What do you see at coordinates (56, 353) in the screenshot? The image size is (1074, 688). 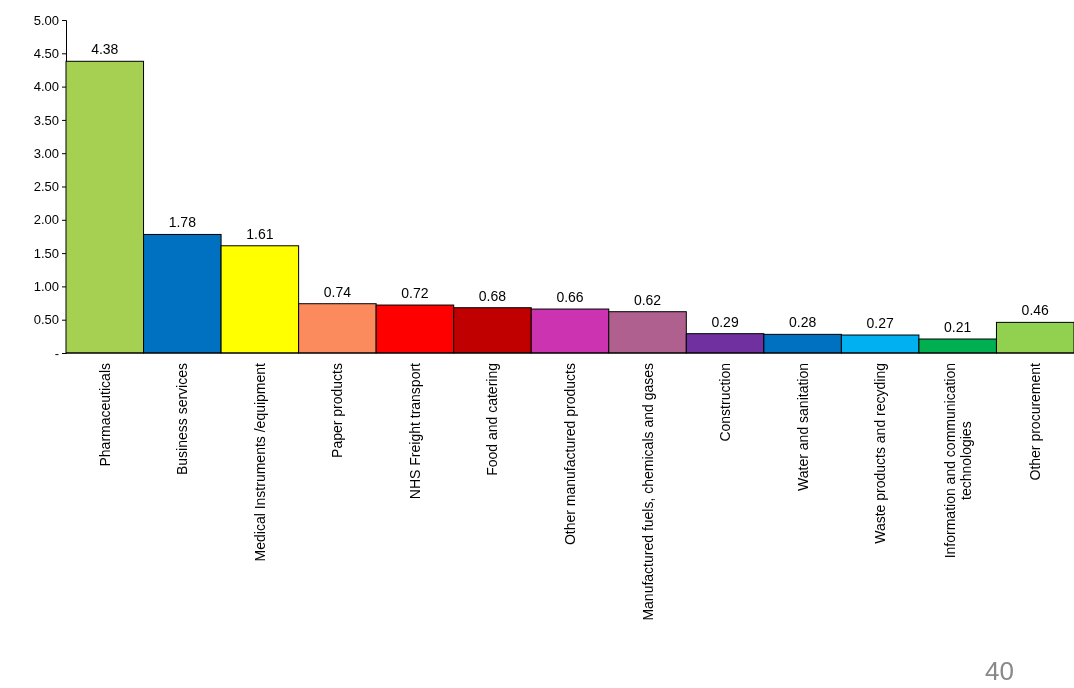 I see `y-tick-label: -` at bounding box center [56, 353].